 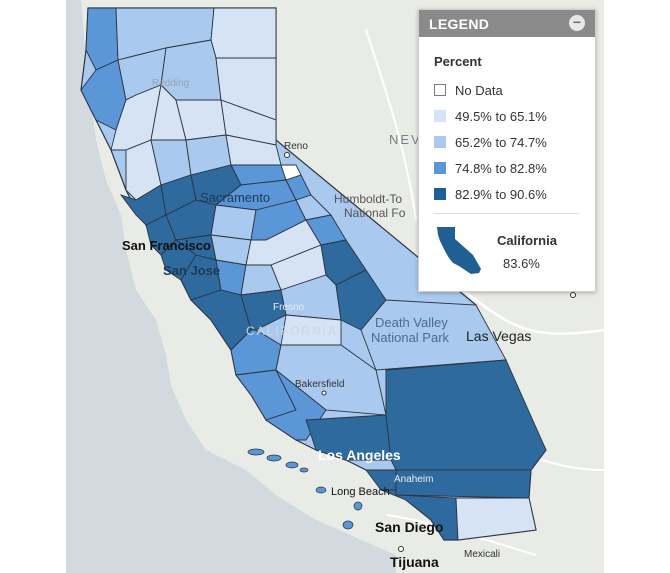 I want to click on label-humboldt-toiyabe: Humboldt-To, so click(x=368, y=199).